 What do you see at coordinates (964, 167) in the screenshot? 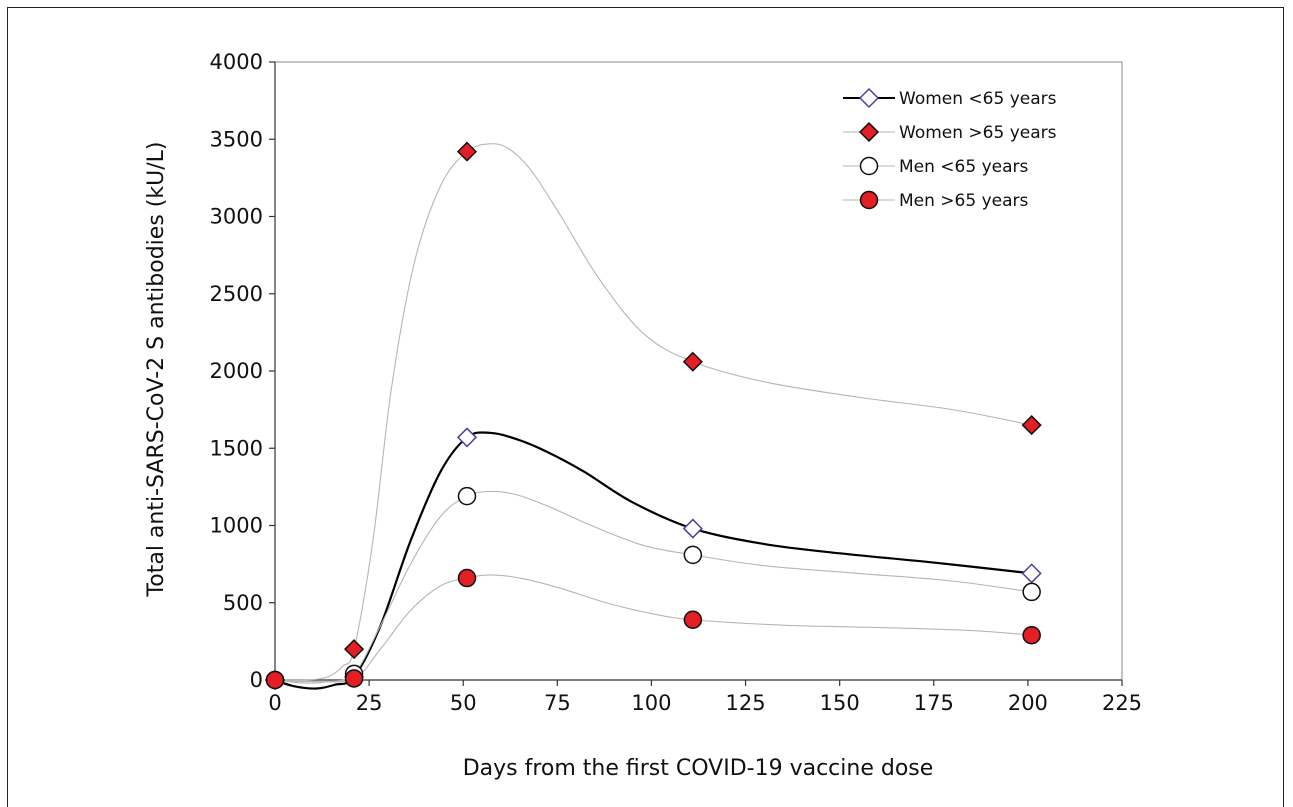
I see `legend-label-men-65-years: Men <65 years` at bounding box center [964, 167].